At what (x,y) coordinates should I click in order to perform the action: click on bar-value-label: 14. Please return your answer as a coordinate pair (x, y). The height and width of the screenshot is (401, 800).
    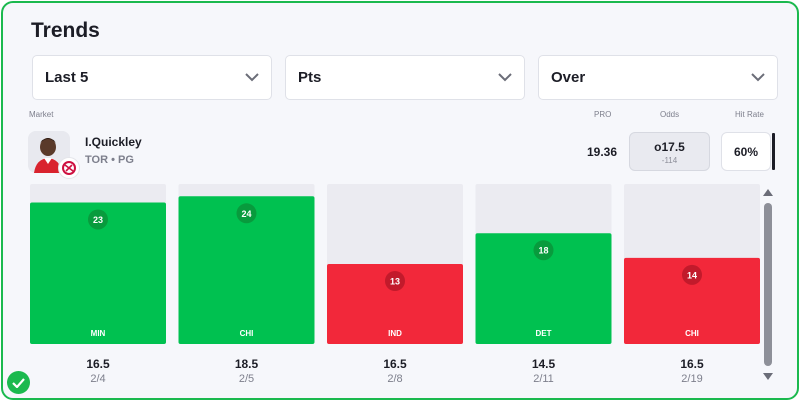
    Looking at the image, I should click on (692, 275).